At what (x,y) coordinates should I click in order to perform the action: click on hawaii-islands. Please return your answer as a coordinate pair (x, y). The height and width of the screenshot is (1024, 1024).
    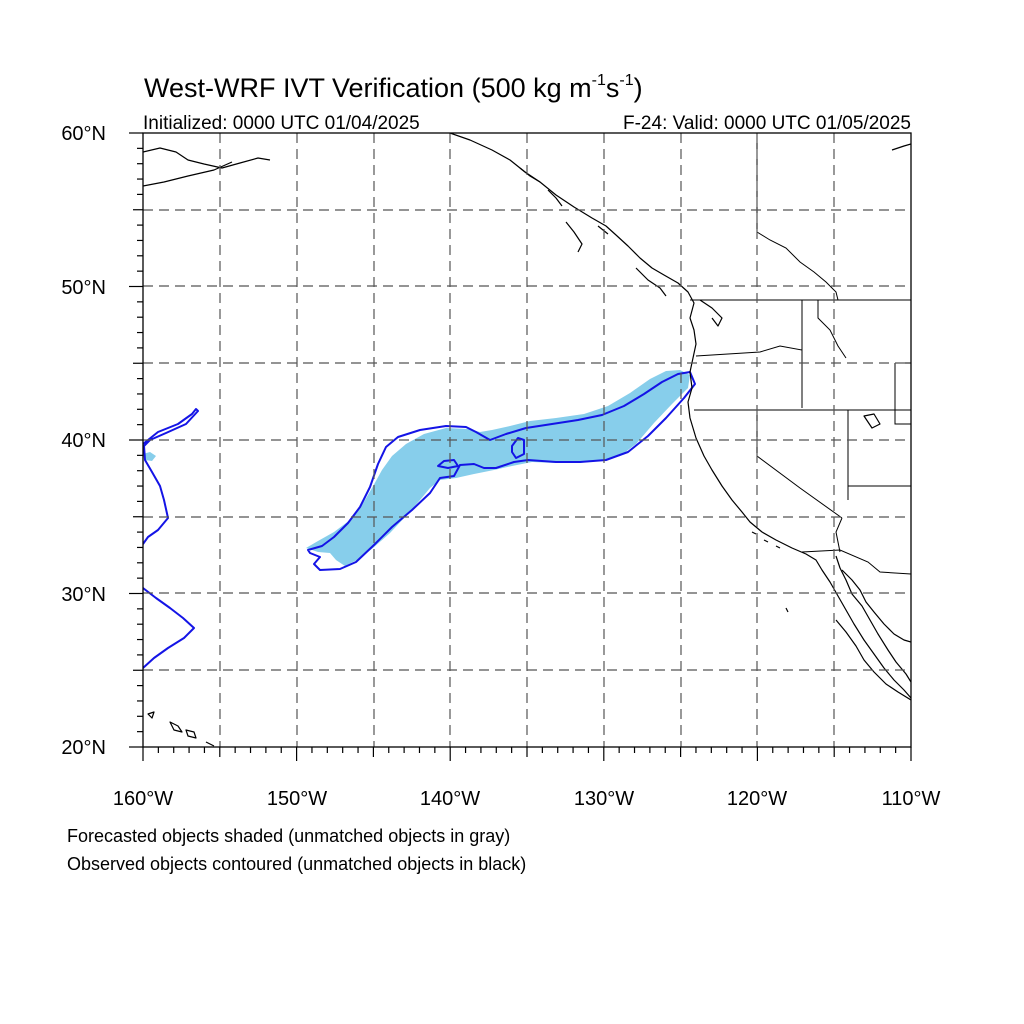
    Looking at the image, I should click on (181, 729).